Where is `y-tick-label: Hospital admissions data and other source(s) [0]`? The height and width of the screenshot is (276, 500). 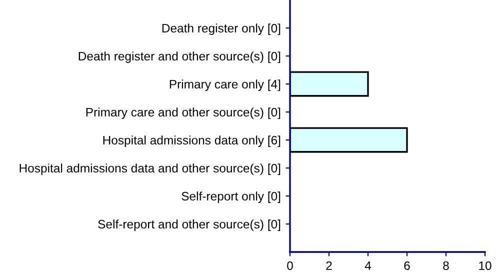 y-tick-label: Hospital admissions data and other source(s) [0] is located at coordinates (150, 169).